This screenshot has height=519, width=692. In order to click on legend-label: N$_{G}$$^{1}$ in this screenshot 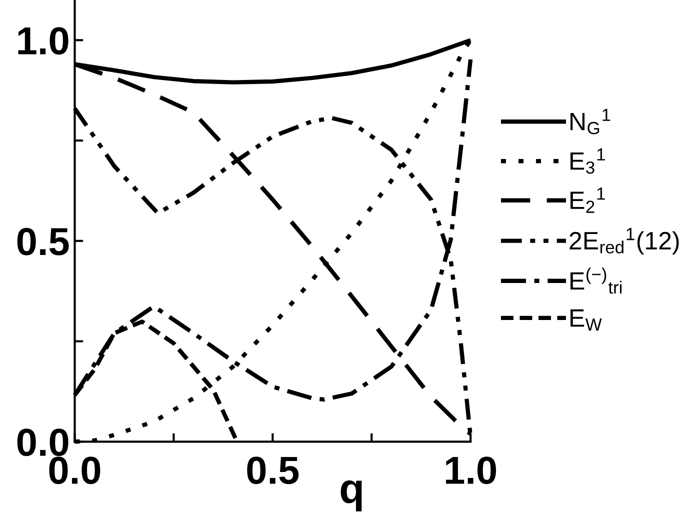, I will do `click(590, 121)`.